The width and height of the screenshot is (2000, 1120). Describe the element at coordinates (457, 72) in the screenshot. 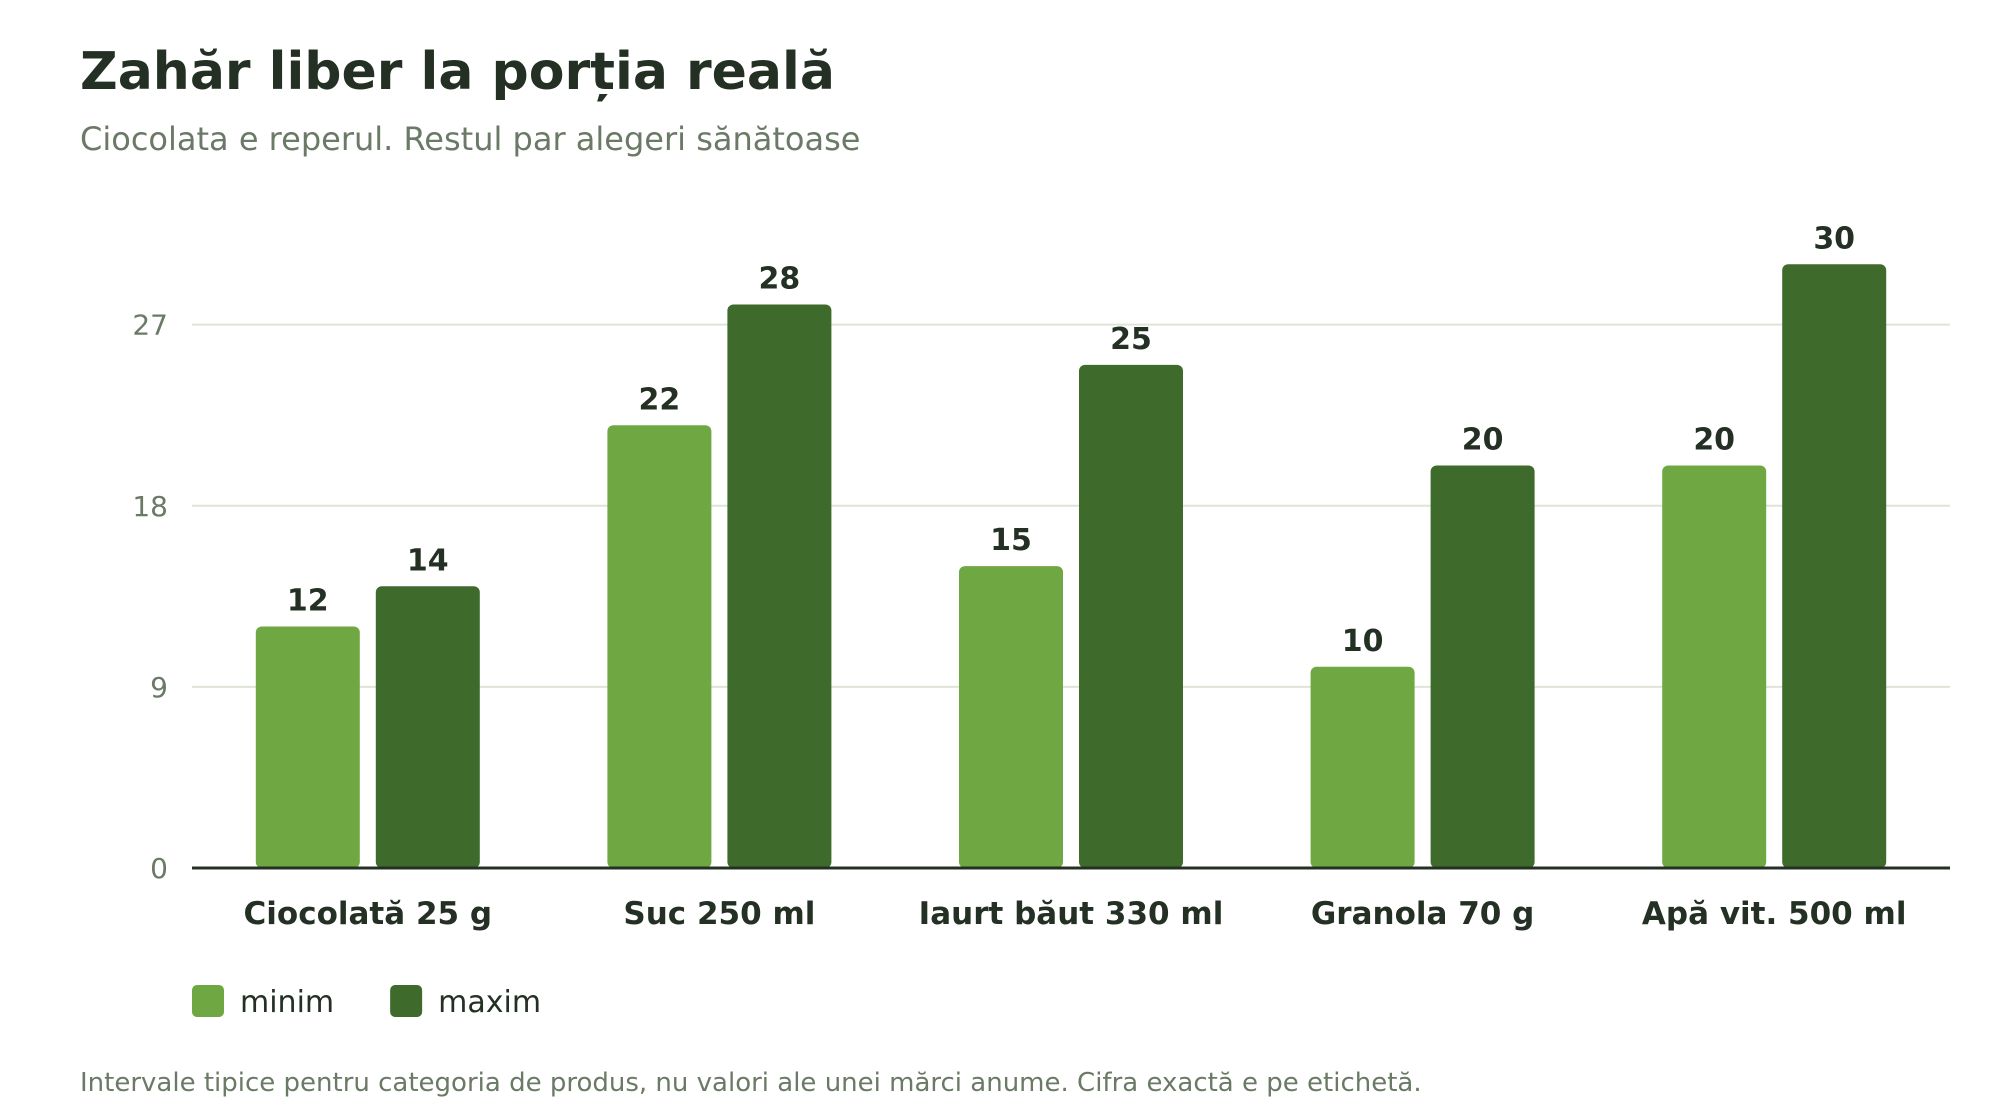

I see `chart-title: Zahăr liber la porția reală` at that location.